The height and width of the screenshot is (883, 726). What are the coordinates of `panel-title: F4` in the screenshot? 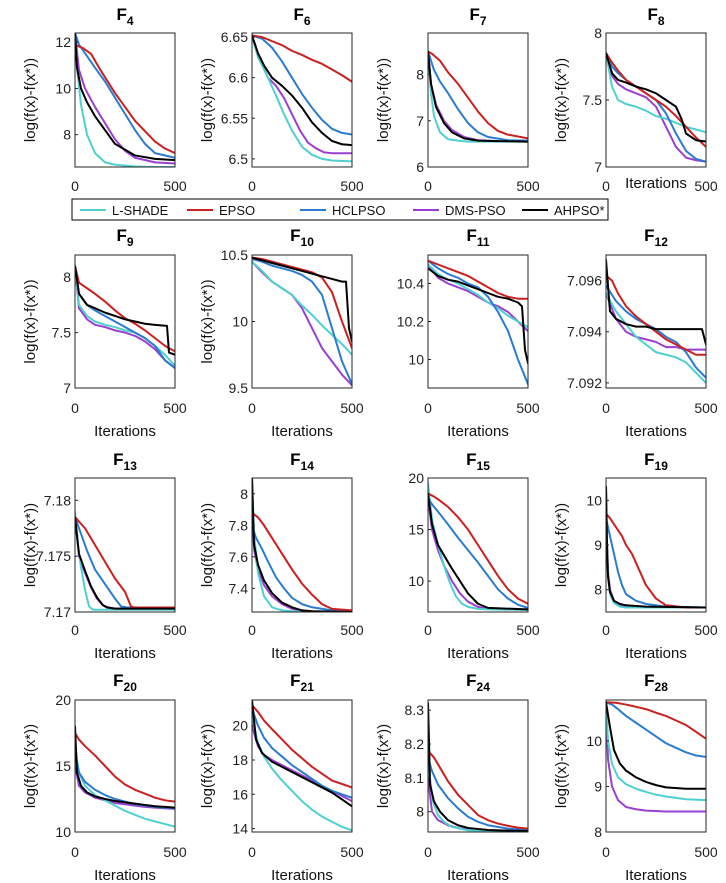 It's located at (124, 16).